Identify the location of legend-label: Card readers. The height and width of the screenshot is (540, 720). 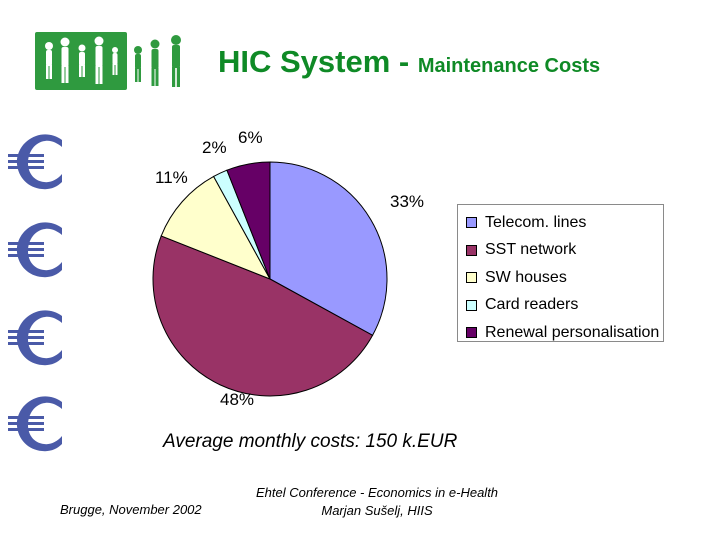
(532, 305).